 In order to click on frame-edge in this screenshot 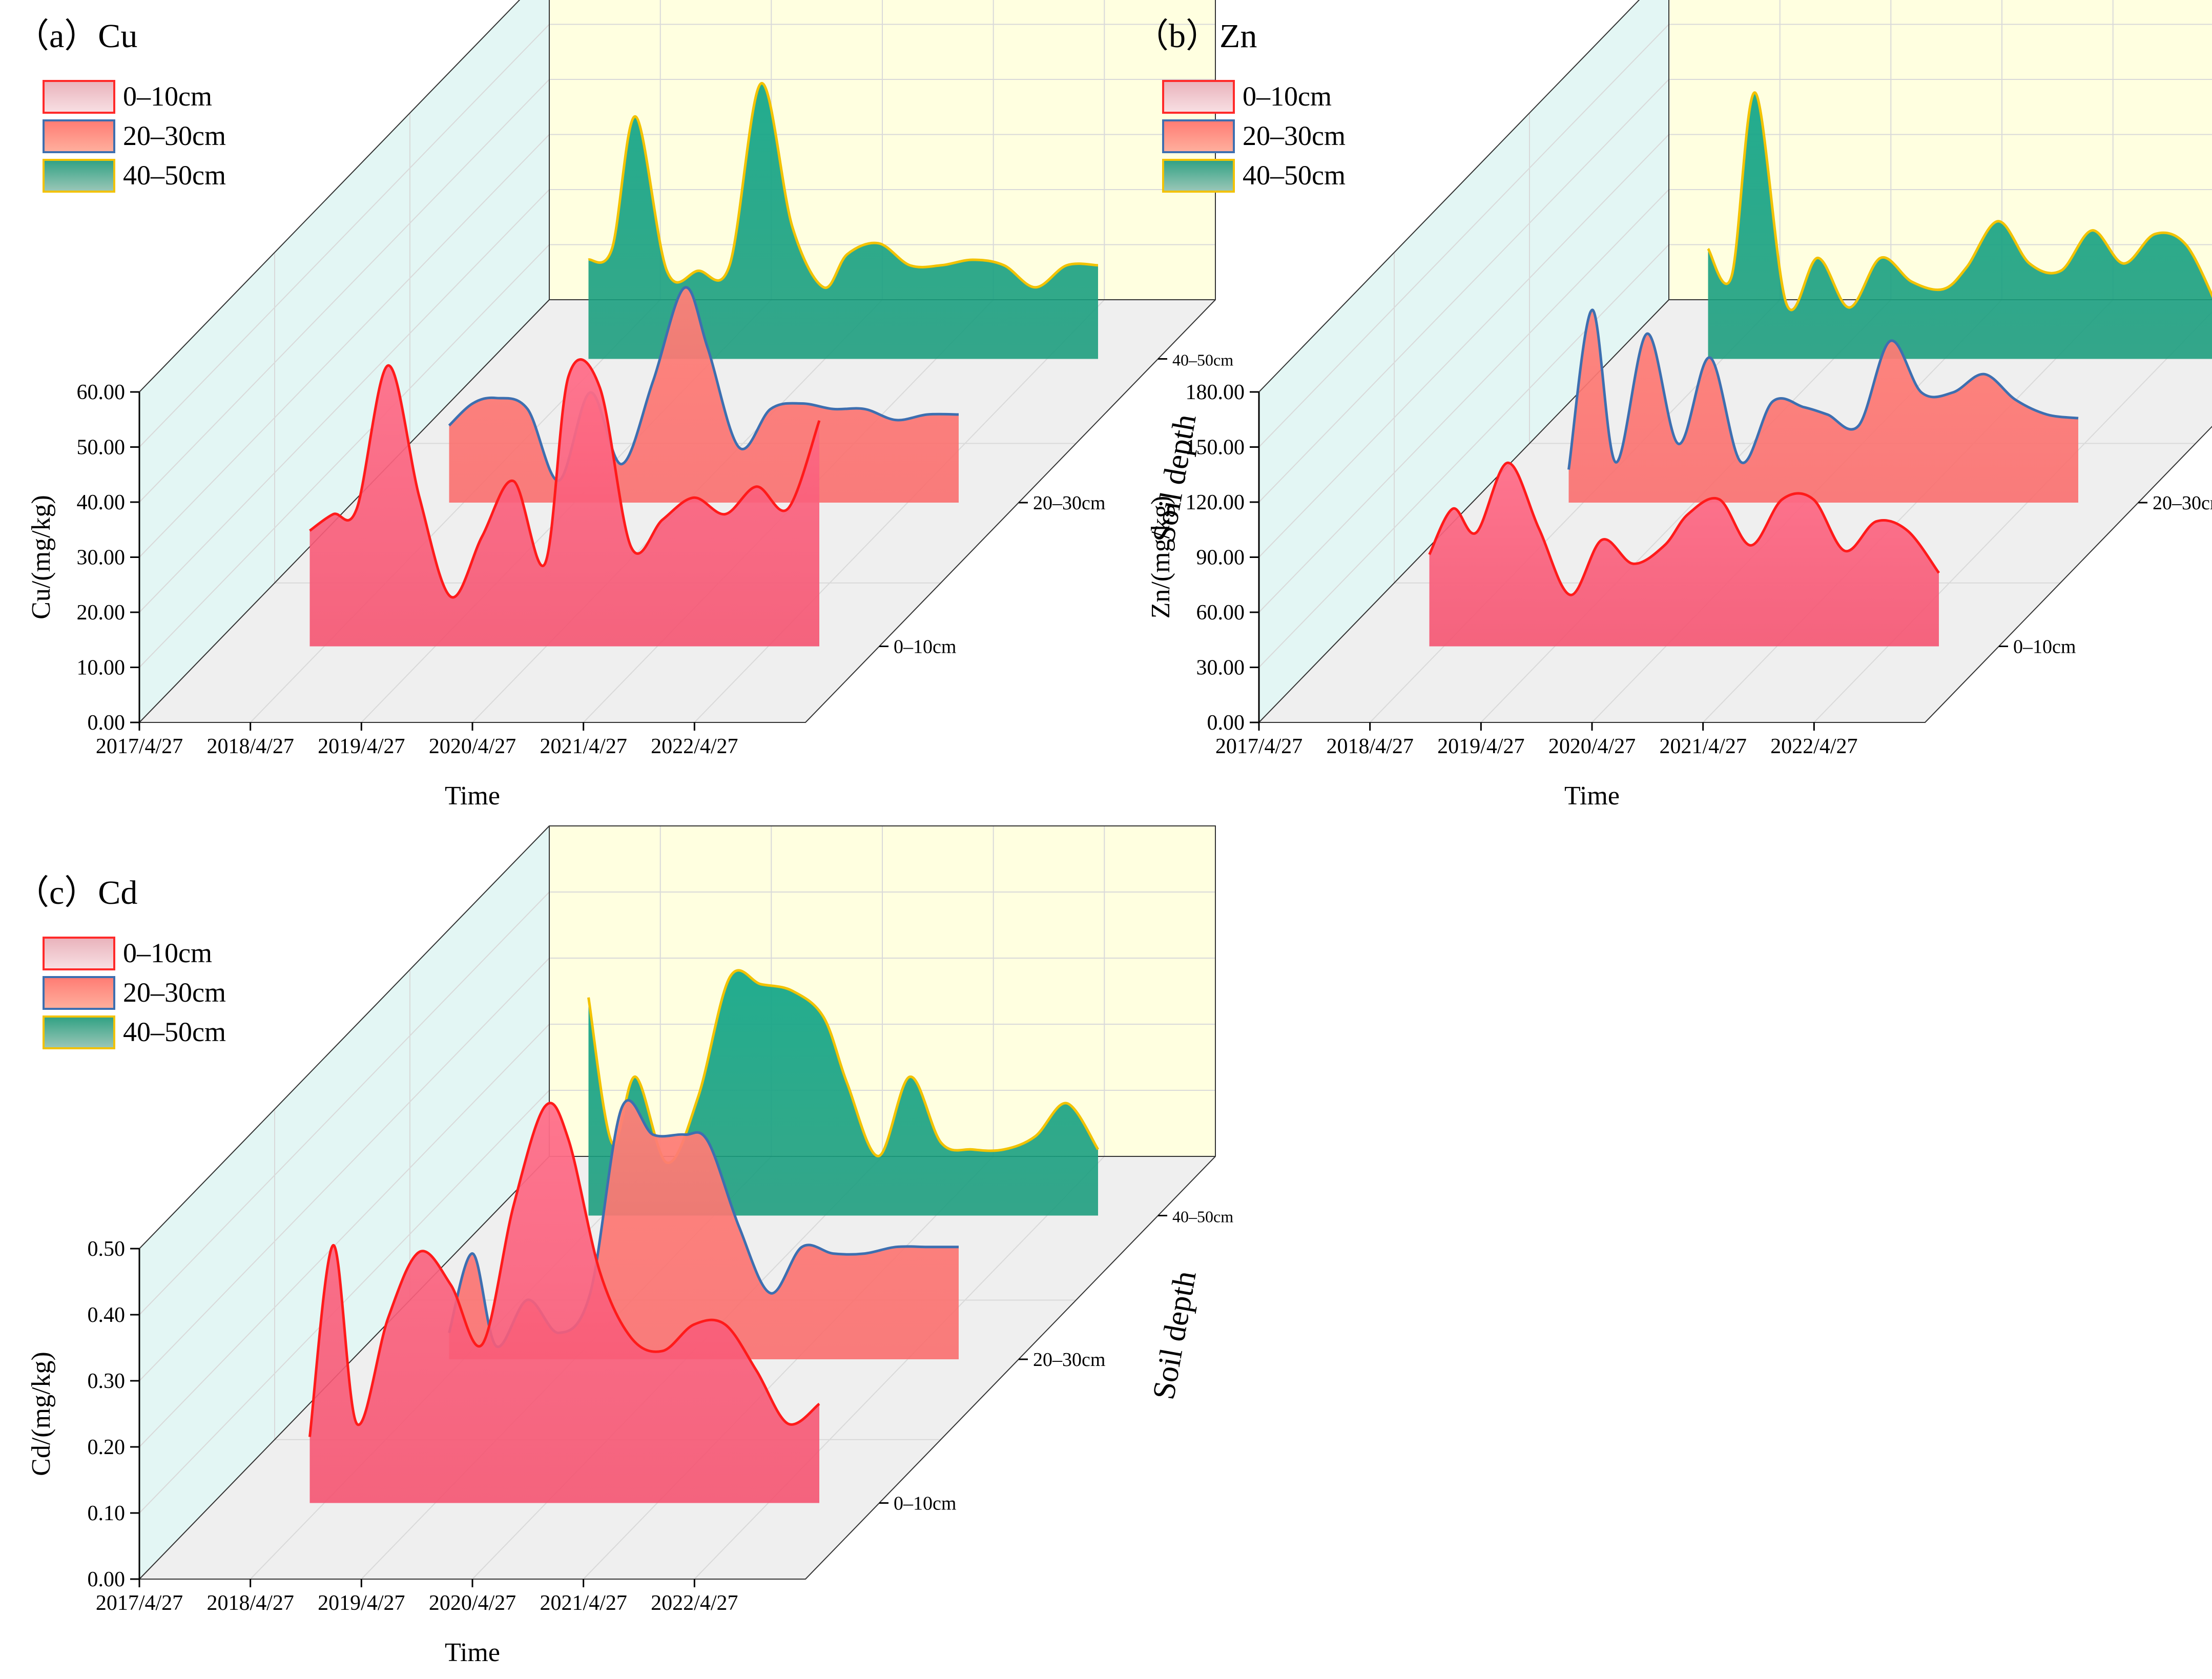, I will do `click(344, 511)`.